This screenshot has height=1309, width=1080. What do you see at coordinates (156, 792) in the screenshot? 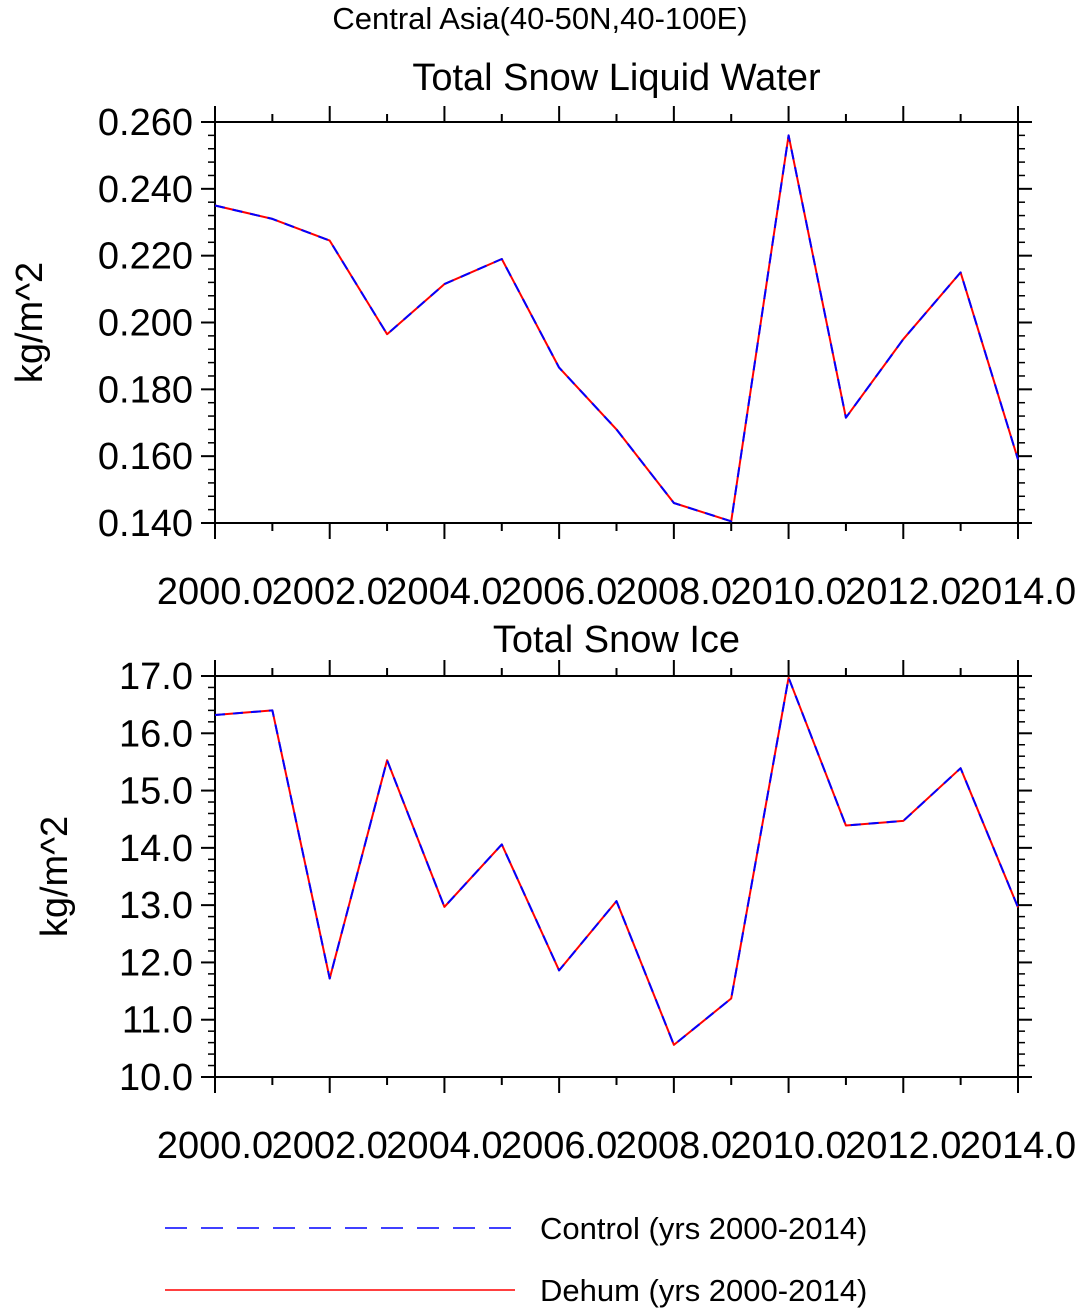
I see `y-tick-label: 15.0` at bounding box center [156, 792].